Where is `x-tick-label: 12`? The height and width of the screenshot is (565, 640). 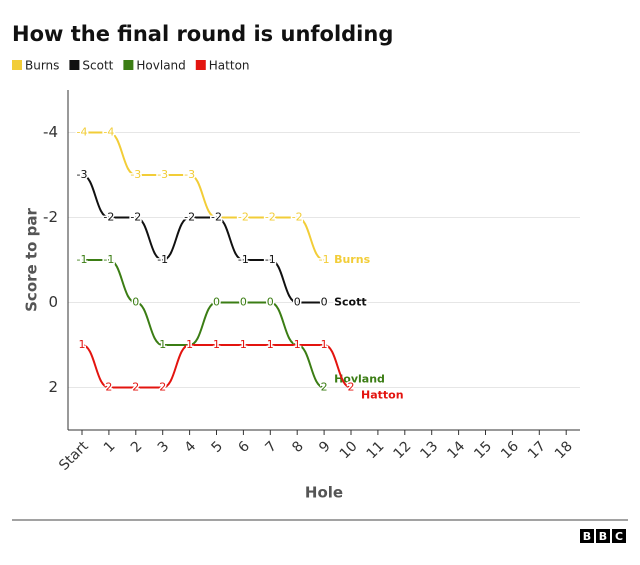
x-tick-label: 12 is located at coordinates (403, 450).